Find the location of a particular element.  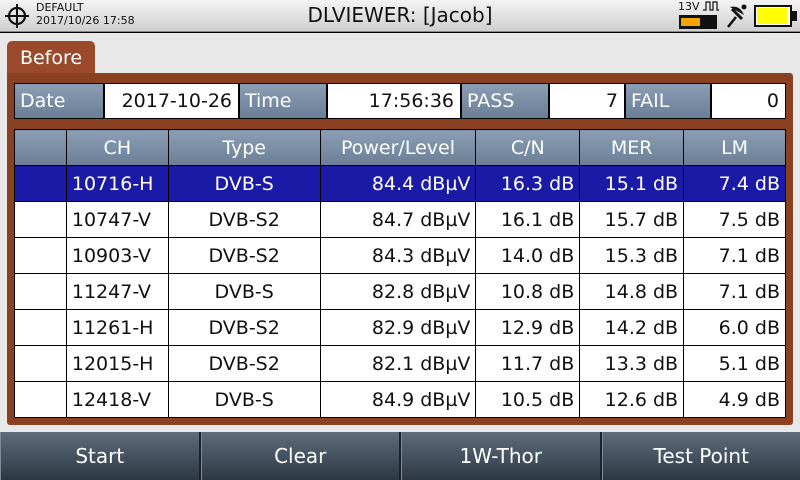

cell-mer: 13.3 dB is located at coordinates (632, 363).